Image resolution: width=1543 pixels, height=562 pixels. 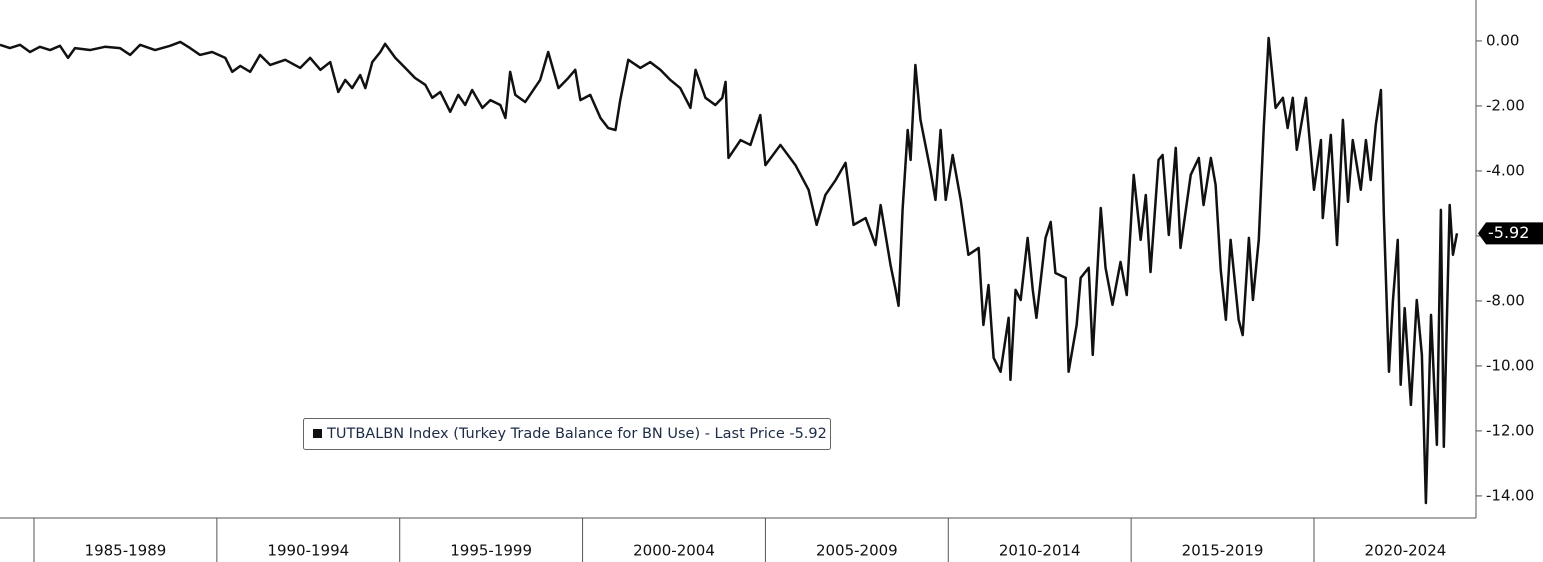 I want to click on y-tick-label: -2.00, so click(x=1505, y=105).